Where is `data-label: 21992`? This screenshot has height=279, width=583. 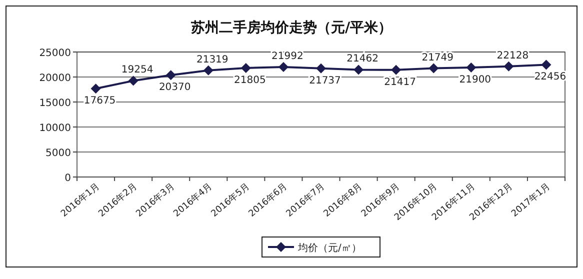
data-label: 21992 is located at coordinates (288, 56).